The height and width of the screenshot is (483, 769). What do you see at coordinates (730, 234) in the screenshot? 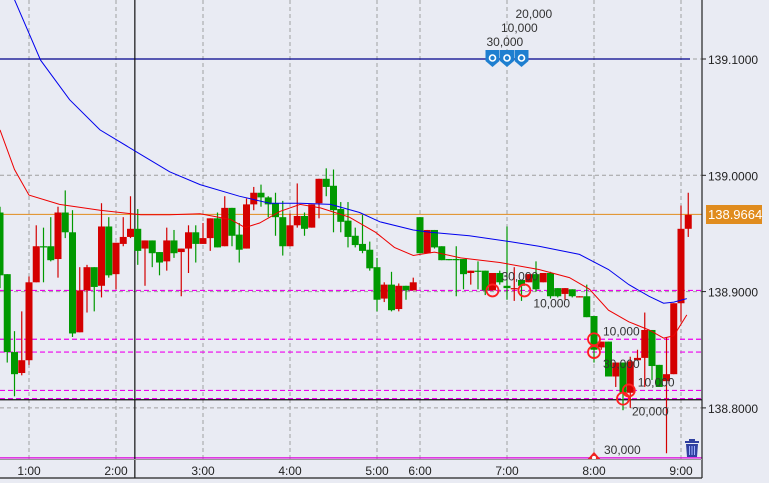
I see `price-axis: 139.1000 139.0000 138.9000 138.8000` at bounding box center [730, 234].